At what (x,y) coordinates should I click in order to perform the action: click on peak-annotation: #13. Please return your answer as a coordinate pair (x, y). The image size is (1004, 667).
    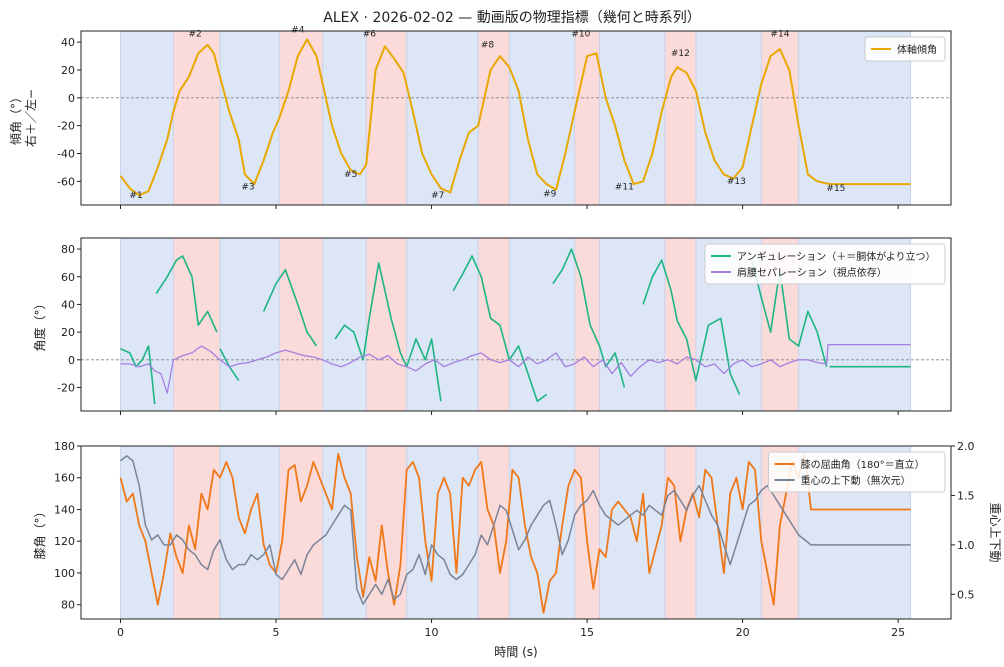
    Looking at the image, I should click on (736, 182).